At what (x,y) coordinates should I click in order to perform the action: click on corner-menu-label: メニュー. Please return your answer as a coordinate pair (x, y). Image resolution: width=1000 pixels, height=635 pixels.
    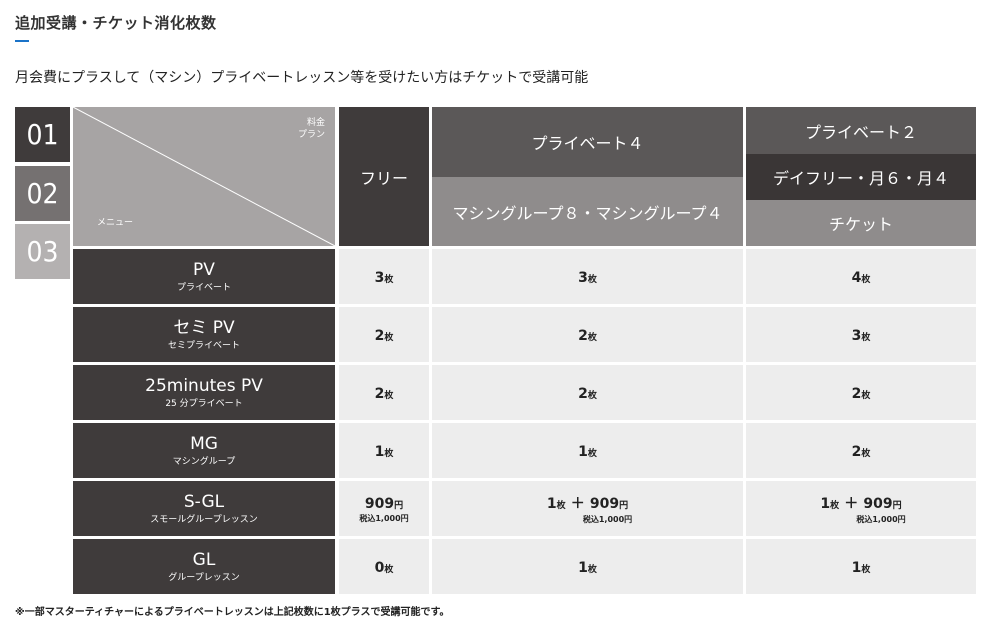
    Looking at the image, I should click on (115, 223).